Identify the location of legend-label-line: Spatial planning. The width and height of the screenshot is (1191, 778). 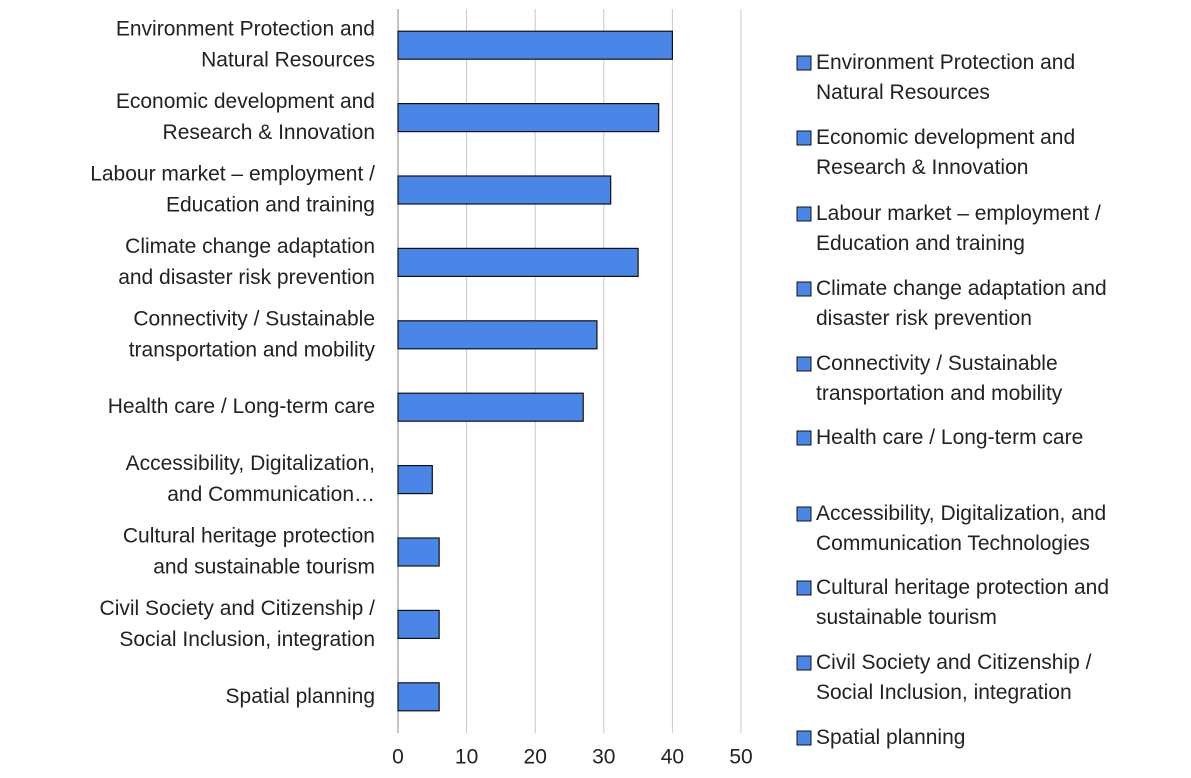
(890, 737).